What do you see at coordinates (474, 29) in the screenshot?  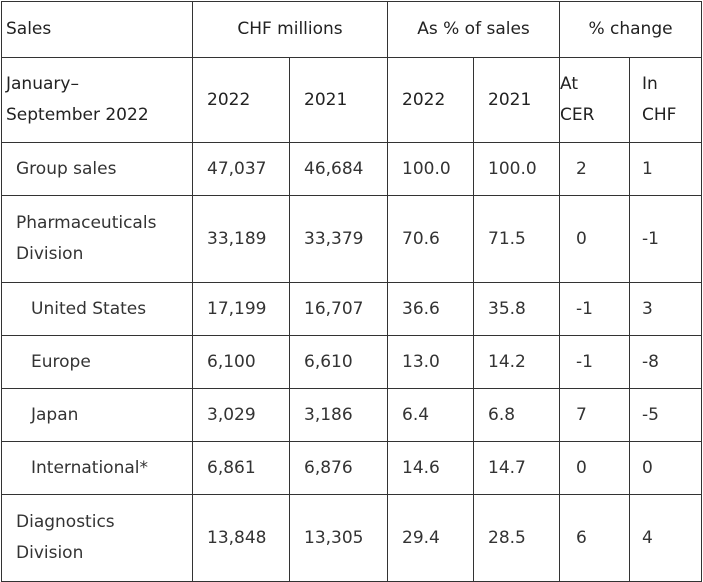 I see `pct-of-sales-header: As % of sales` at bounding box center [474, 29].